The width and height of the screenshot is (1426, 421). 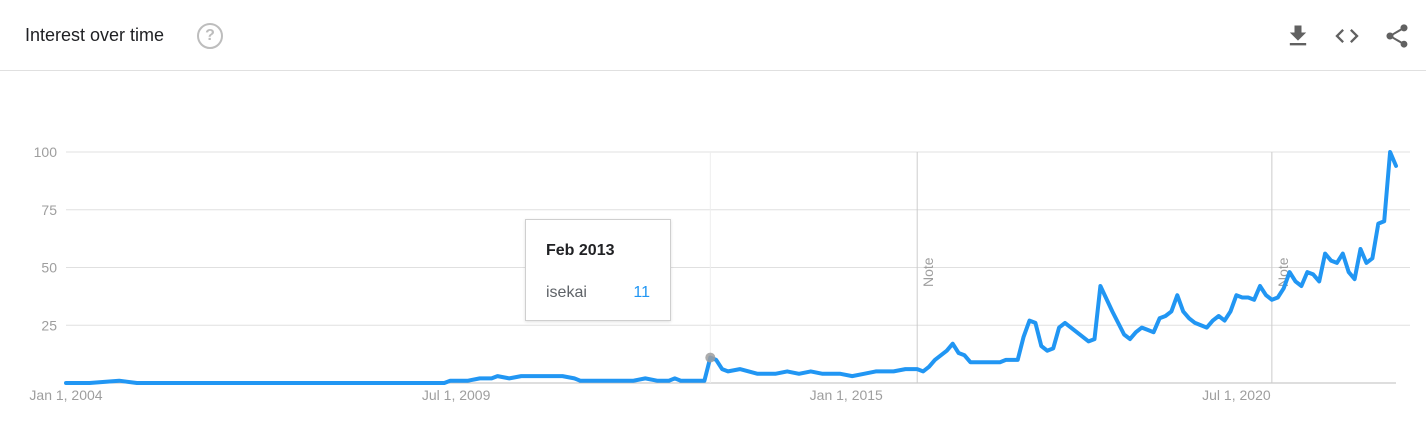 What do you see at coordinates (598, 270) in the screenshot?
I see `data-tooltip: Feb 2013 isekai 11` at bounding box center [598, 270].